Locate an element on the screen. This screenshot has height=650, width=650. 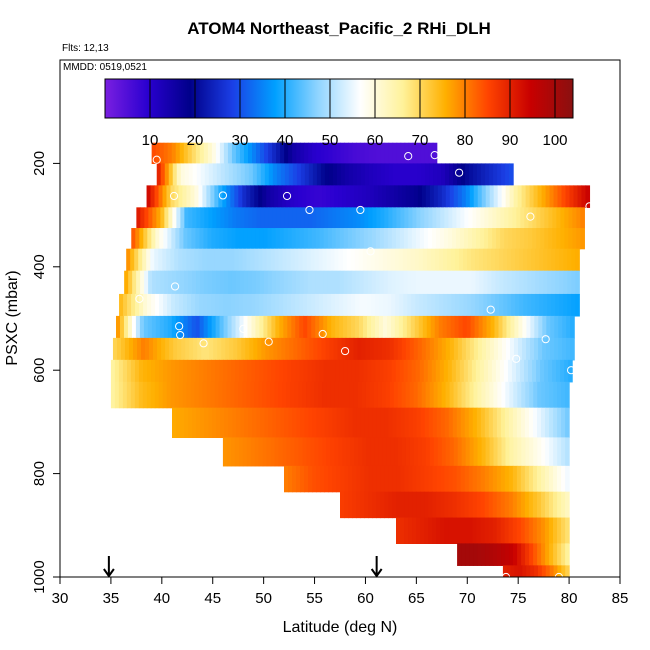
flight-arrows is located at coordinates (243, 567).